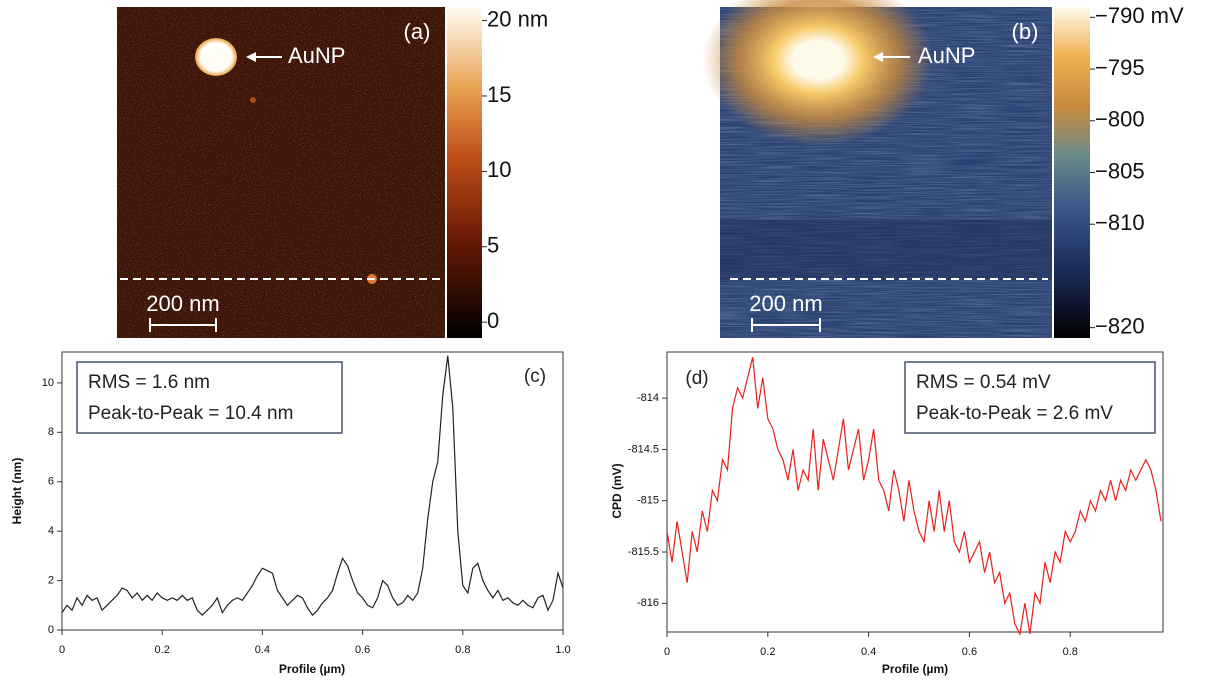  Describe the element at coordinates (216, 57) in the screenshot. I see `nanoparticle` at that location.